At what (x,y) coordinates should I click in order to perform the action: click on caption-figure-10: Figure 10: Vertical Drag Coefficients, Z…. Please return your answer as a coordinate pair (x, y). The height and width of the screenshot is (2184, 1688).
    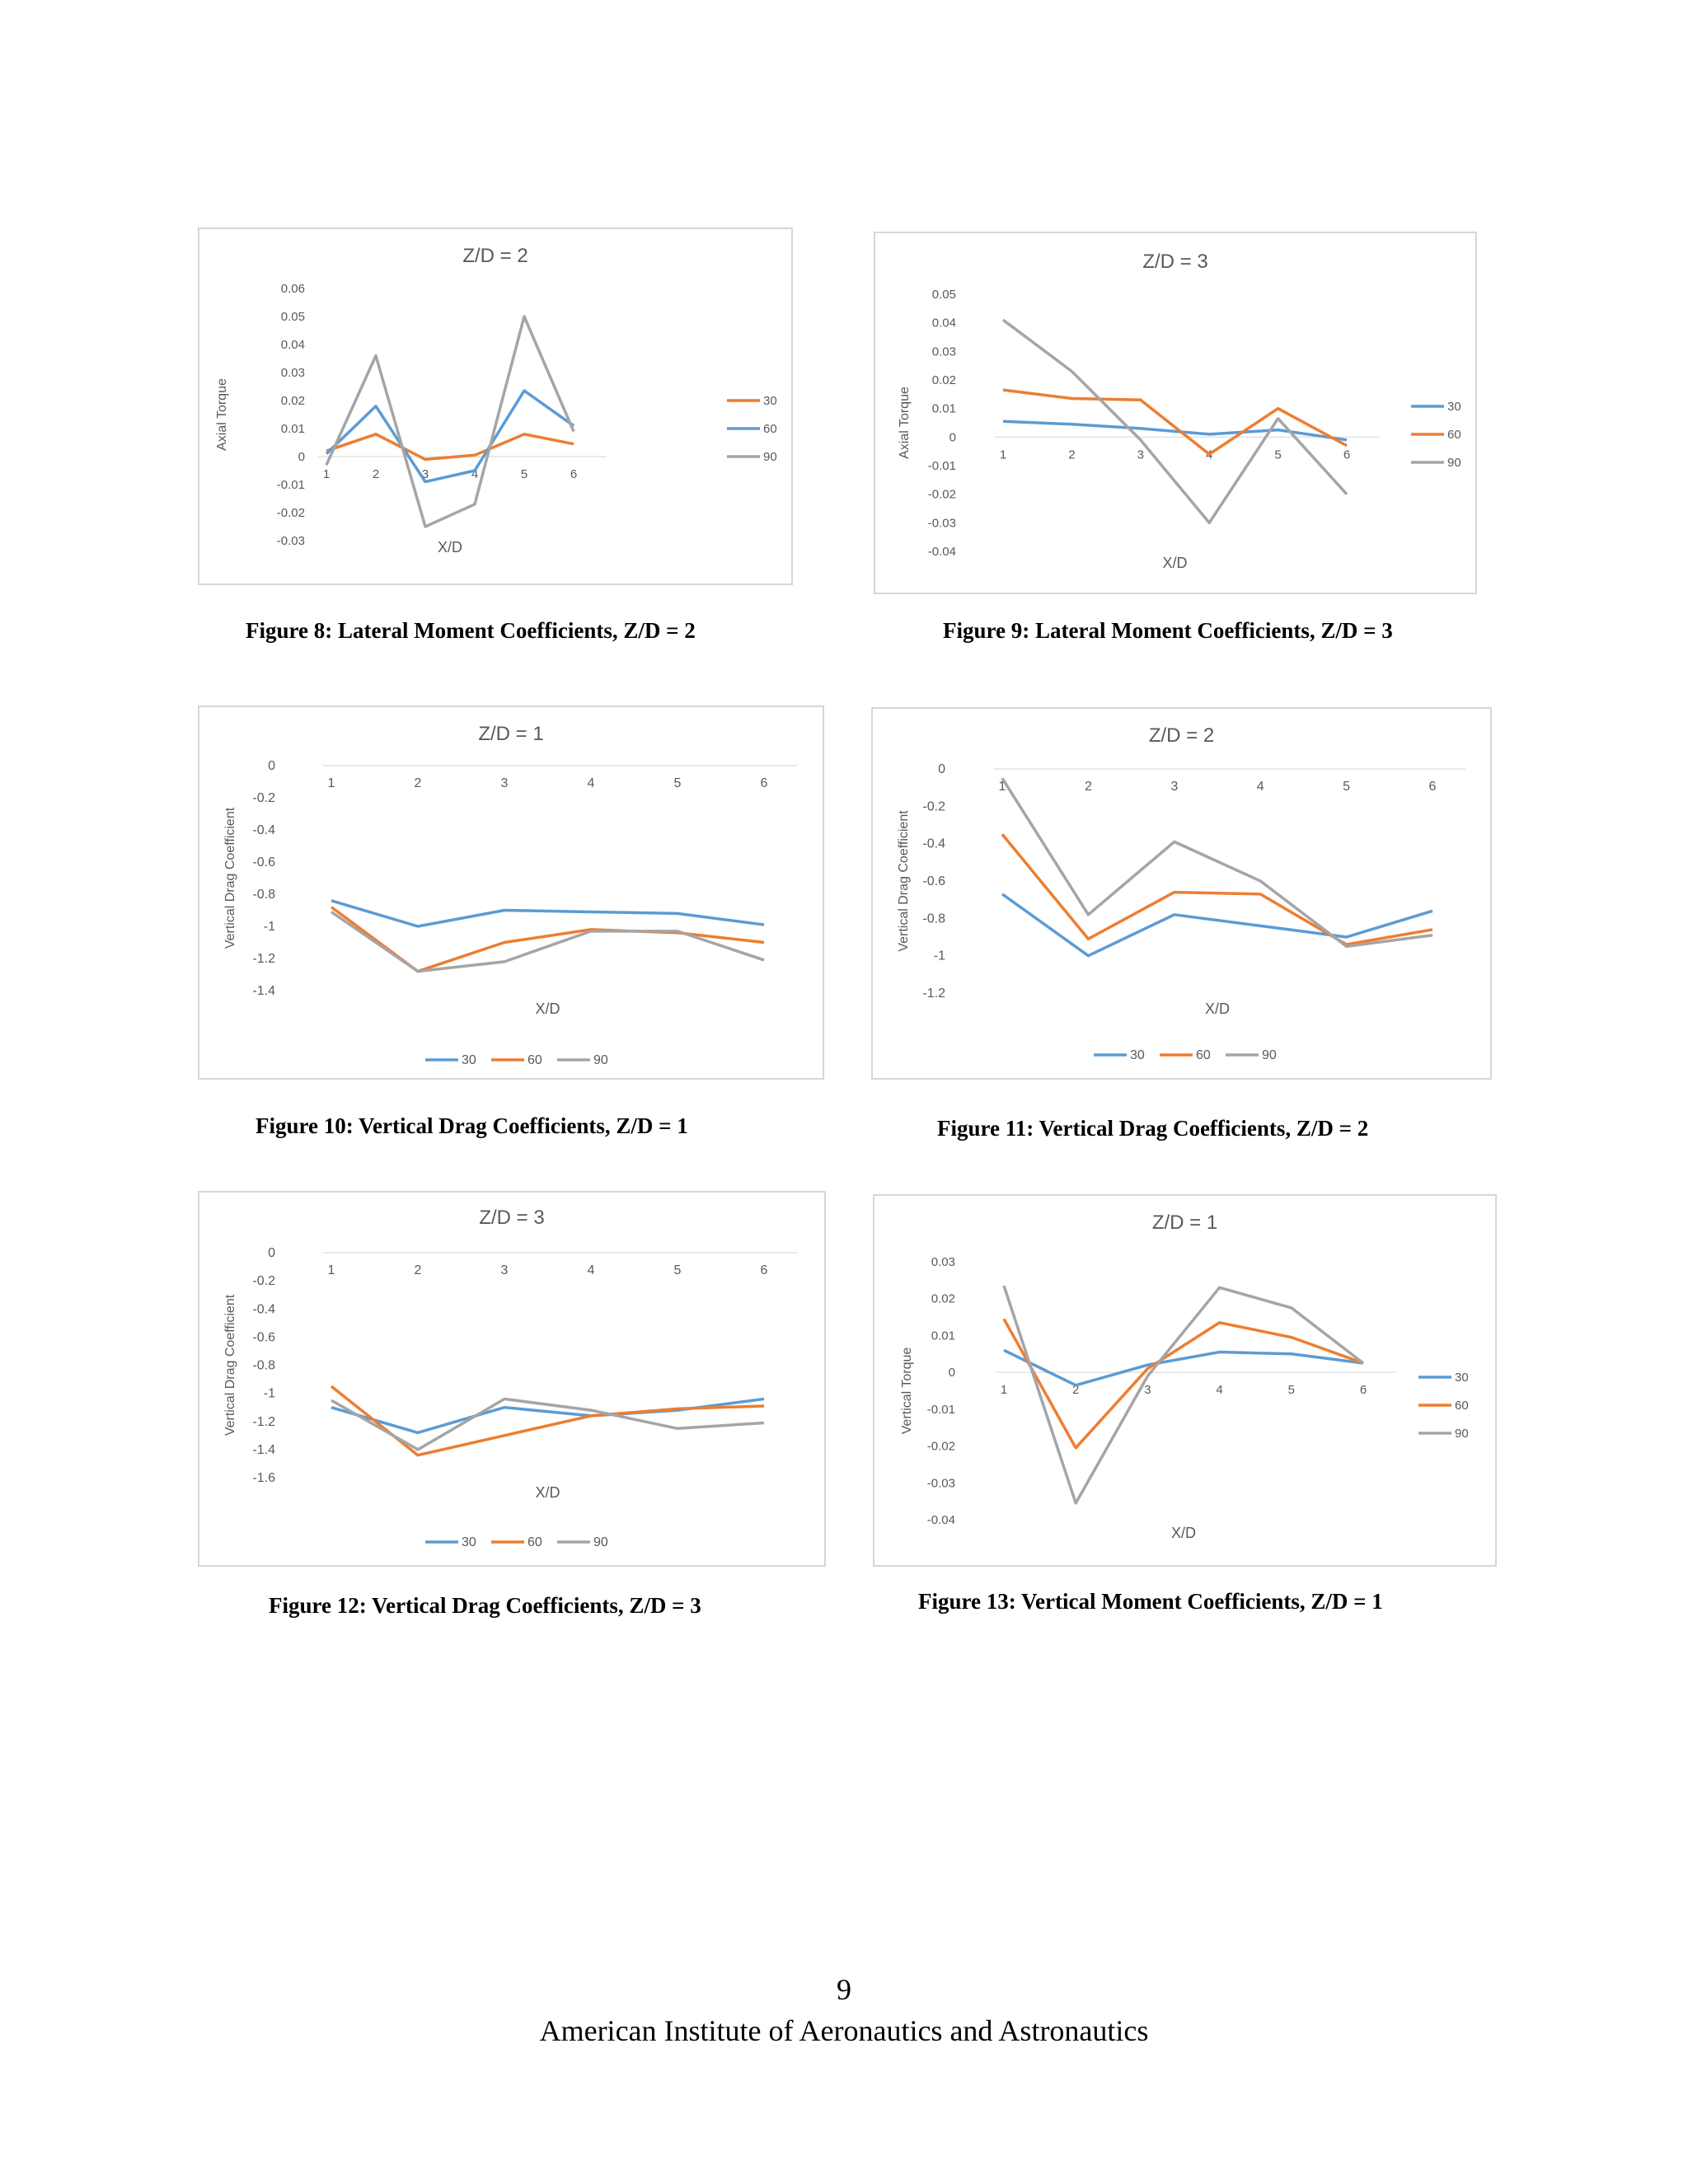
    Looking at the image, I should click on (472, 1125).